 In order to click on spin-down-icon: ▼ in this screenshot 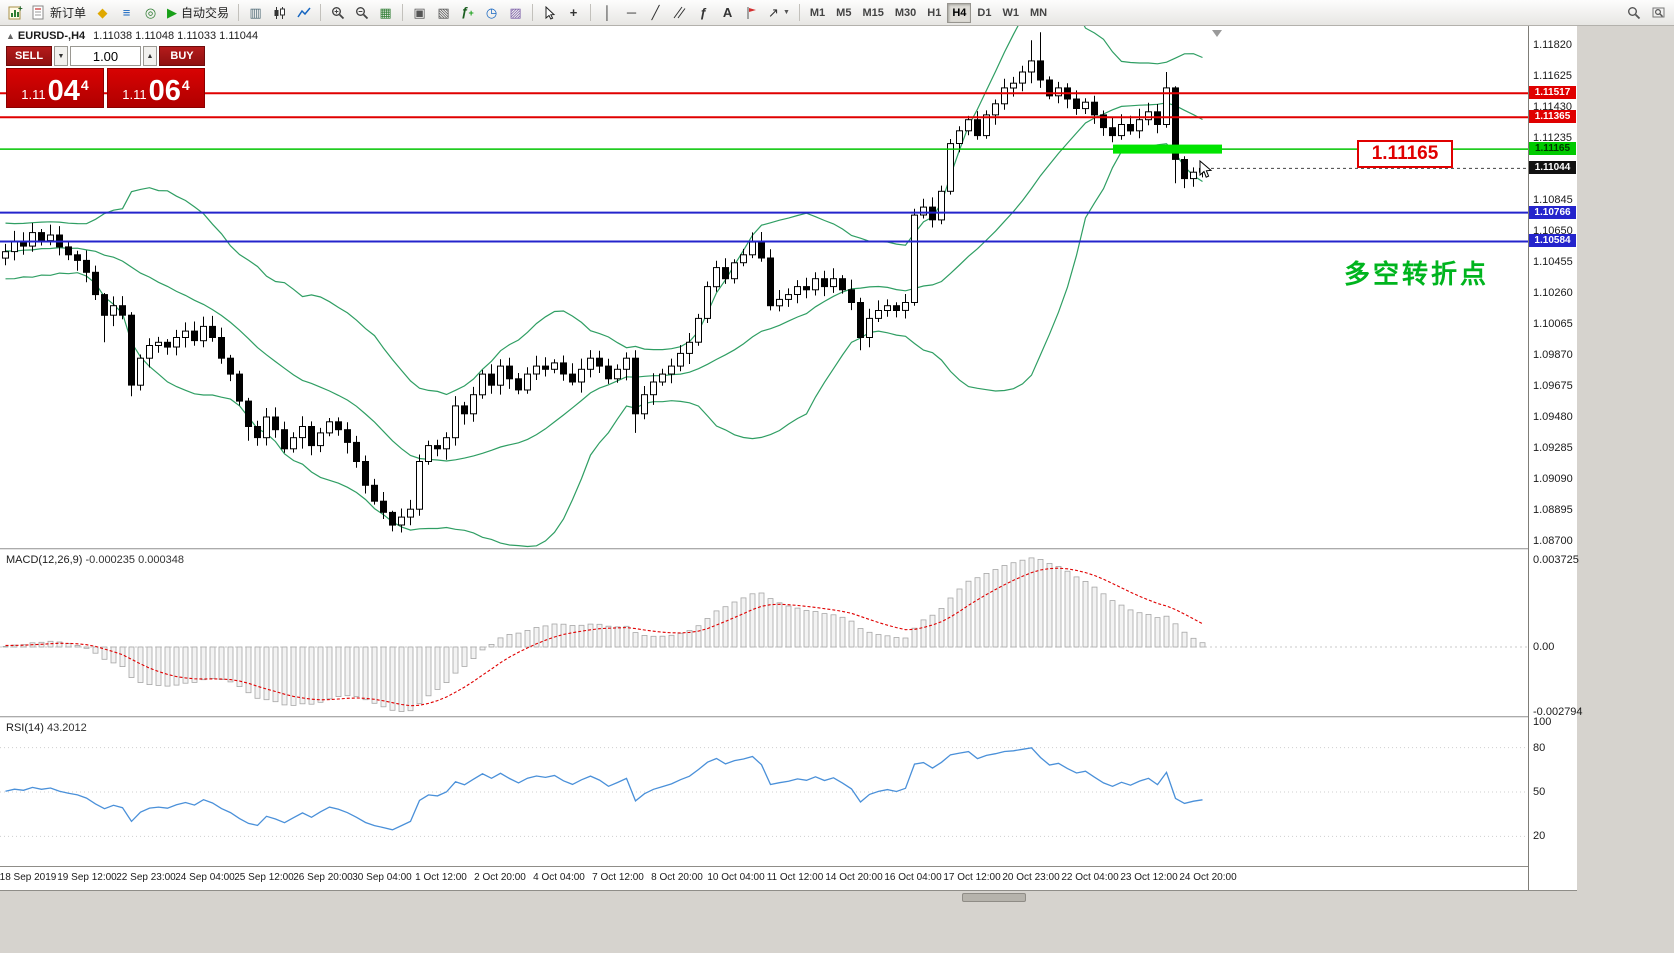, I will do `click(61, 56)`.